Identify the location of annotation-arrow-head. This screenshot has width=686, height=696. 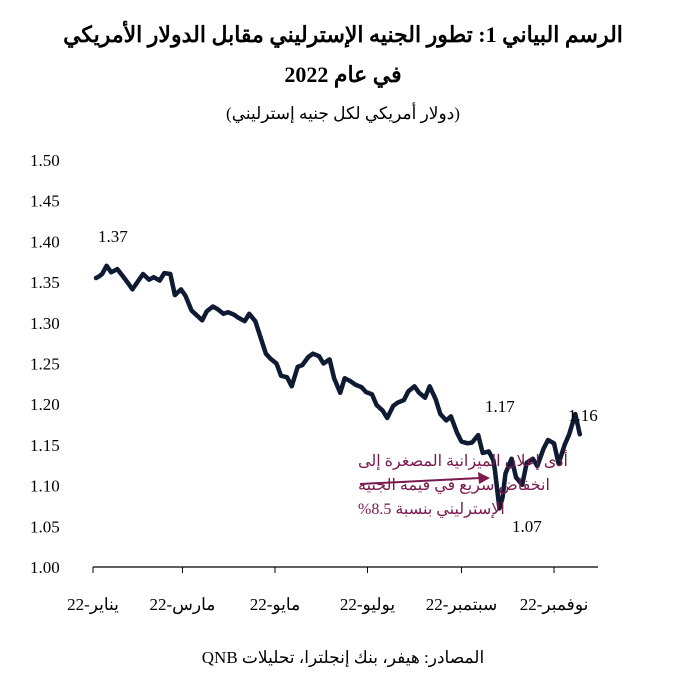
(484, 478).